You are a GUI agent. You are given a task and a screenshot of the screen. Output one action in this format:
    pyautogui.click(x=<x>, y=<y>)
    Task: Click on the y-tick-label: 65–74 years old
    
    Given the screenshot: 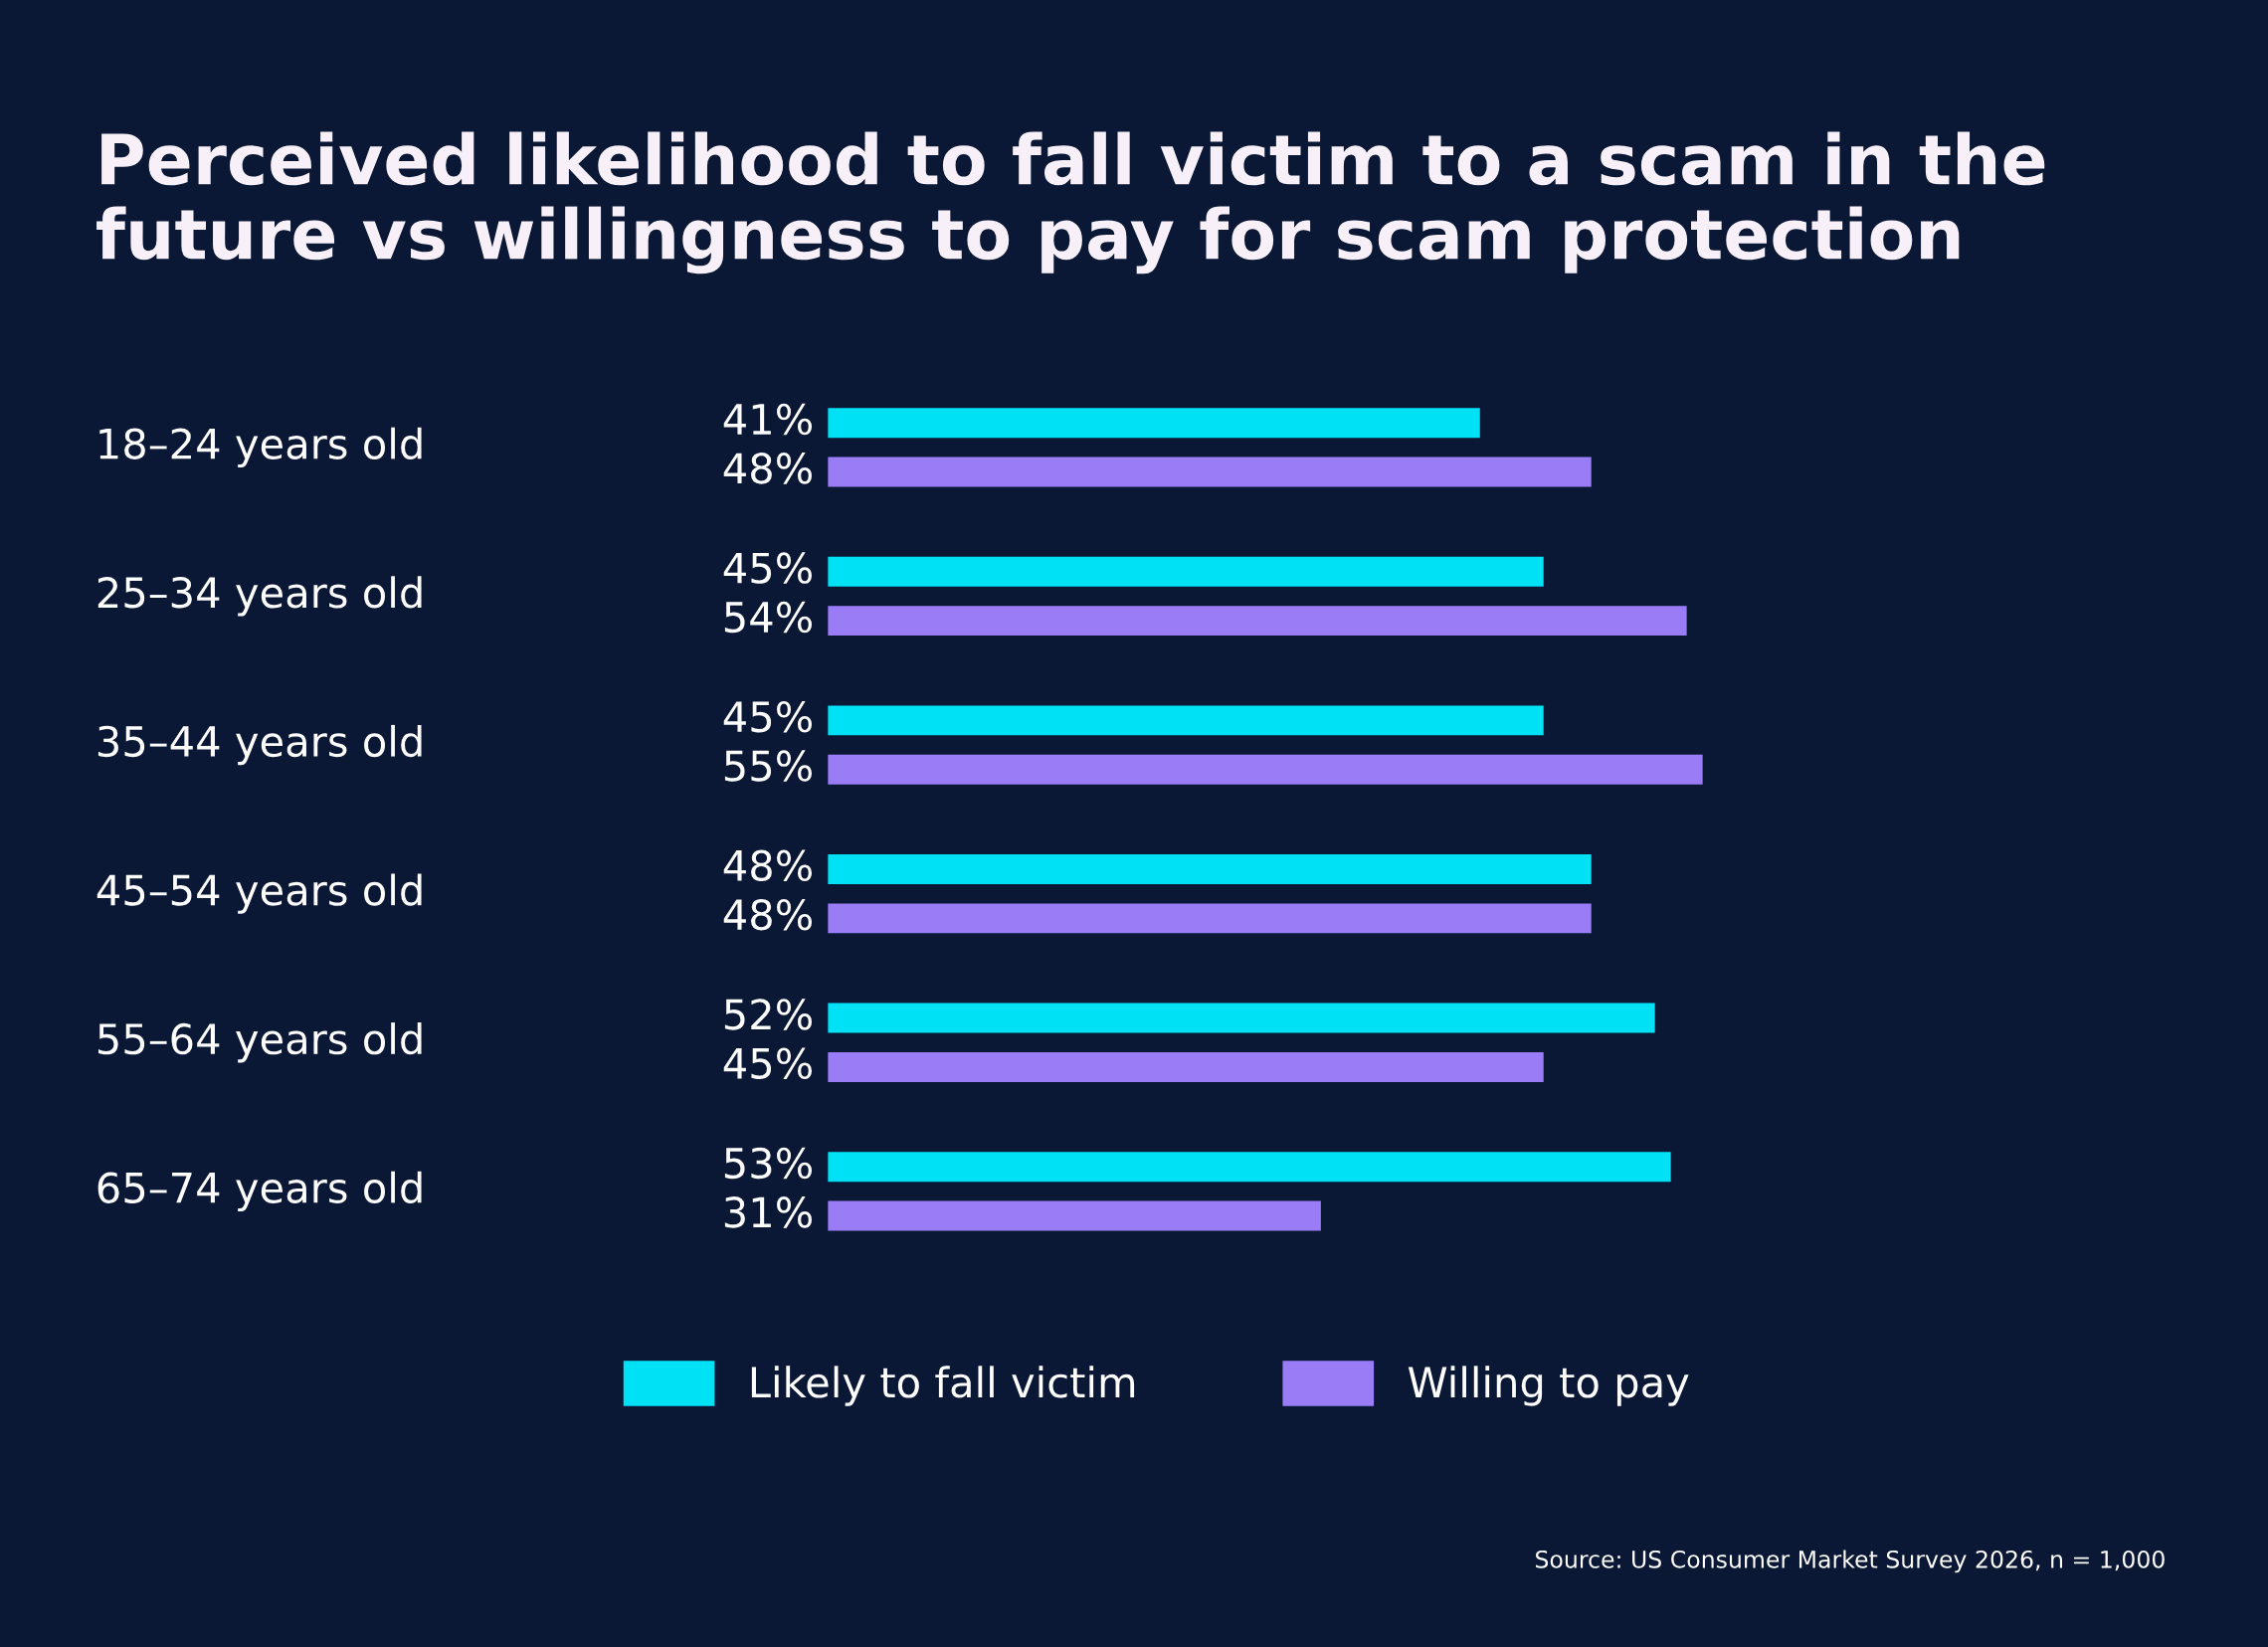 What is the action you would take?
    pyautogui.click(x=259, y=1191)
    